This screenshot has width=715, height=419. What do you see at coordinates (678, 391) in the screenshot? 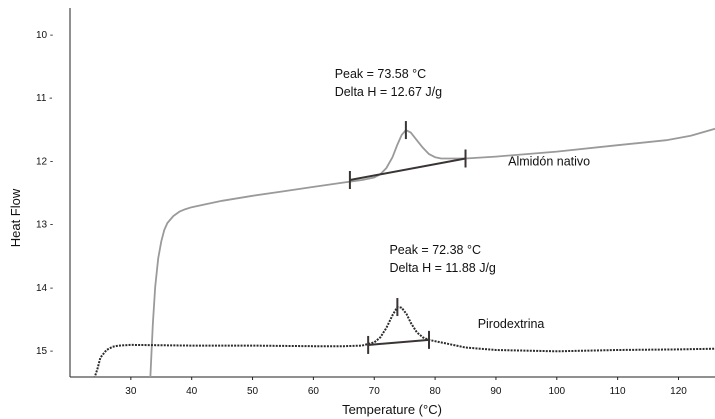
I see `x-tick-label: 120` at bounding box center [678, 391].